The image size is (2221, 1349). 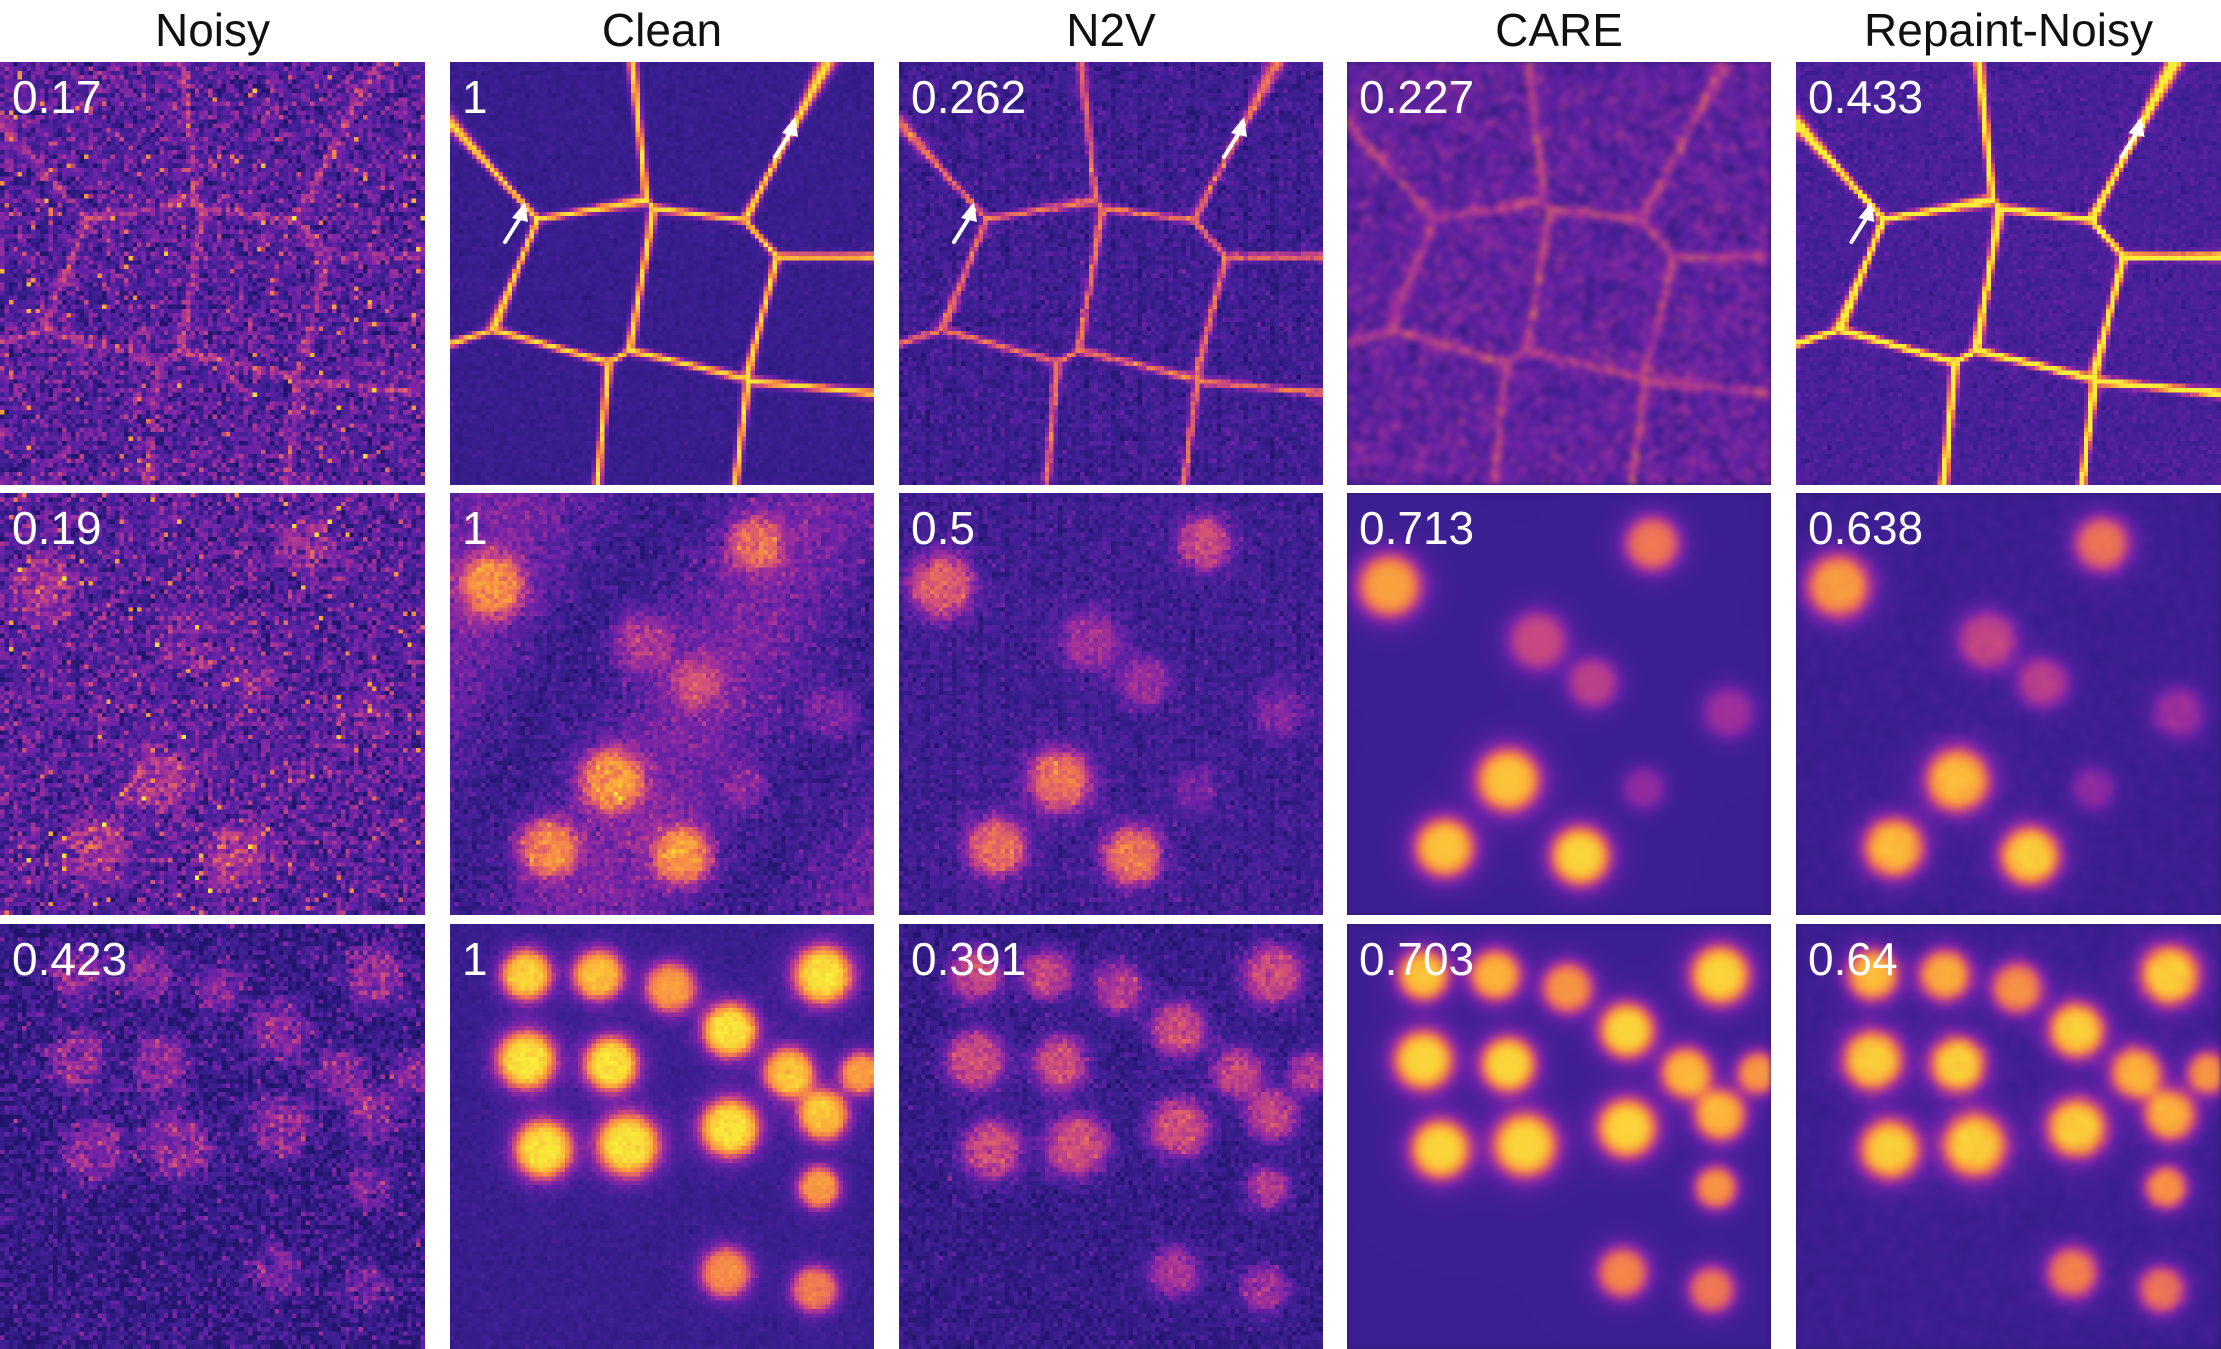 I want to click on image-n2v-cell-membranes, so click(x=1111, y=273).